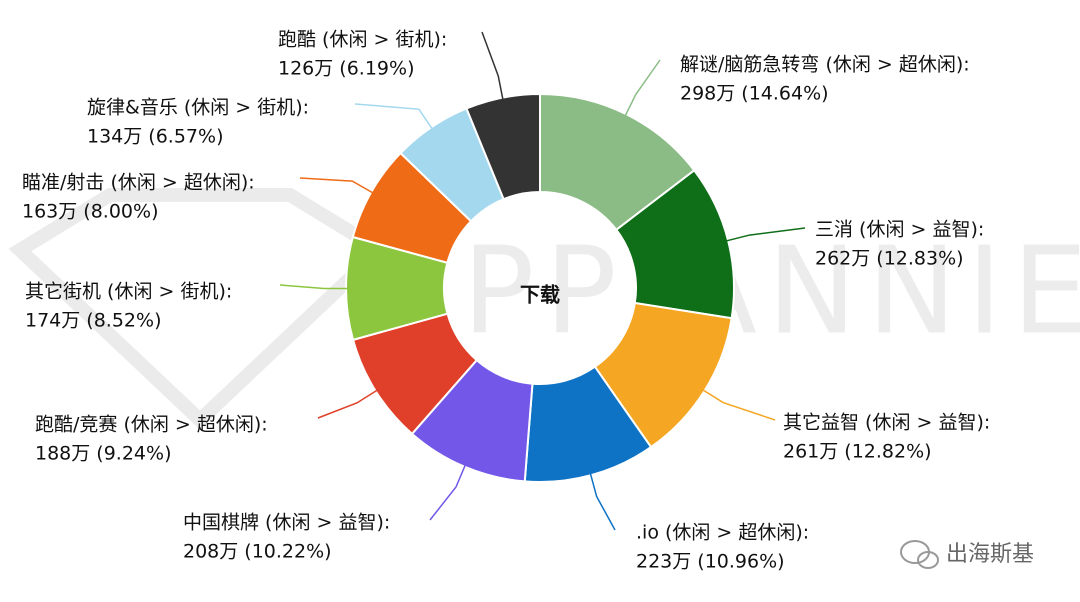 This screenshot has width=1080, height=602. I want to click on logo-text: 出海斯基, so click(990, 554).